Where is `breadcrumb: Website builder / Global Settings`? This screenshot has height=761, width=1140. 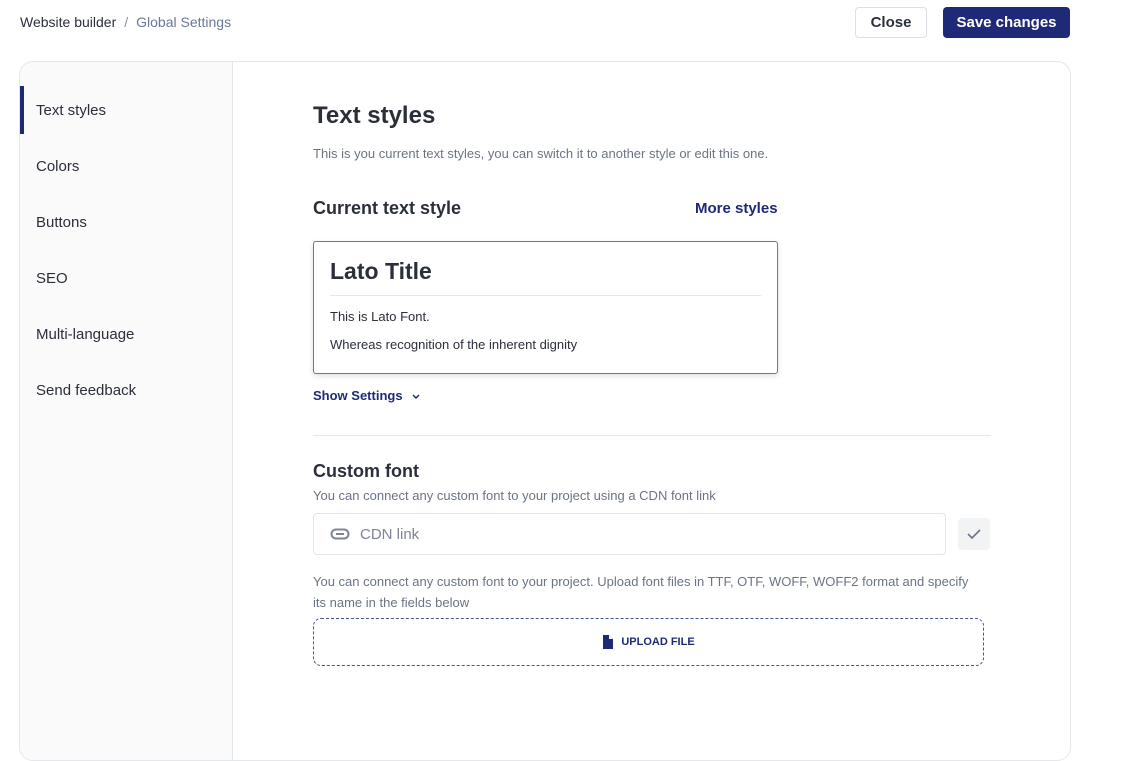 breadcrumb: Website builder / Global Settings is located at coordinates (125, 22).